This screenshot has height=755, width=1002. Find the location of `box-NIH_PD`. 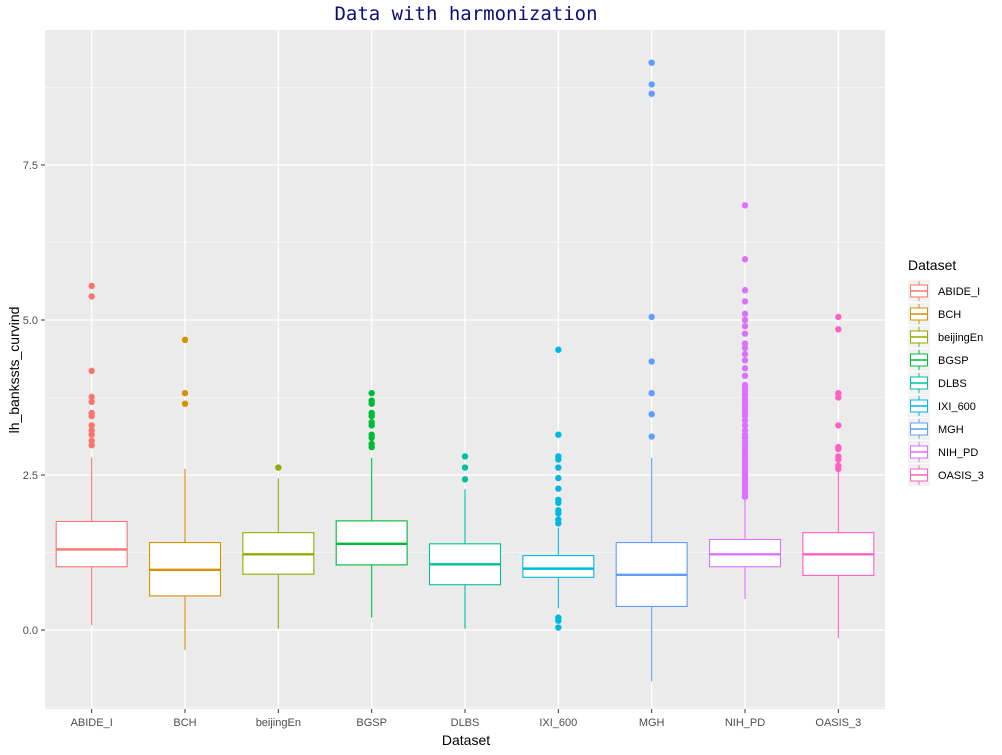

box-NIH_PD is located at coordinates (745, 400).